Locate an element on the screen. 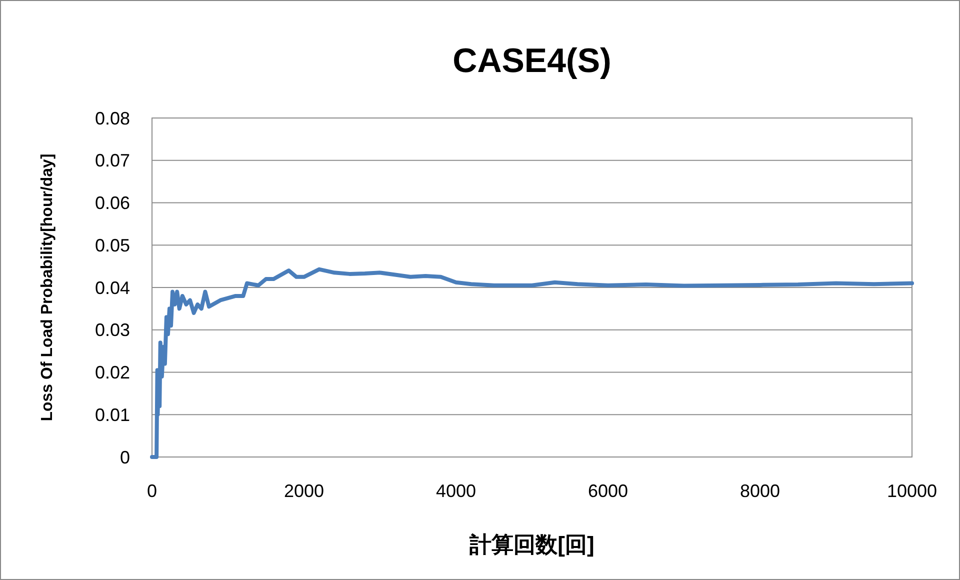 The width and height of the screenshot is (960, 580). y-tick-label: 0.05 is located at coordinates (112, 245).